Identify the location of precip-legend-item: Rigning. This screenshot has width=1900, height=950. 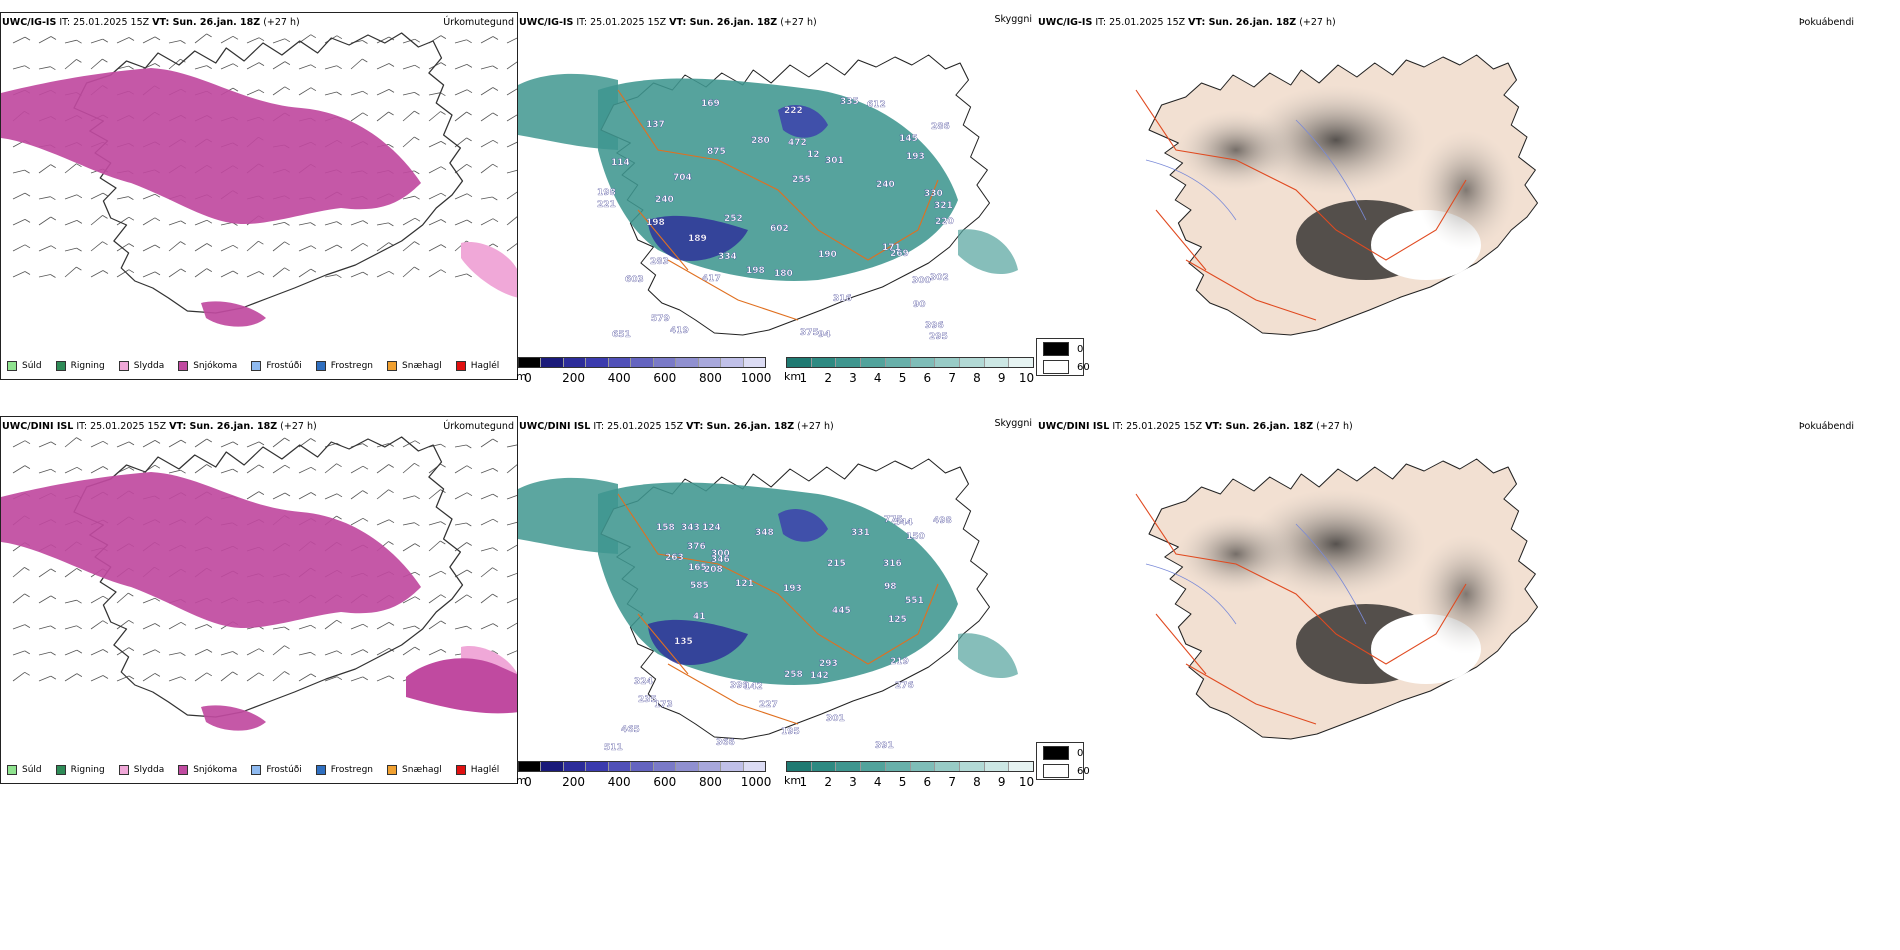
(80, 770).